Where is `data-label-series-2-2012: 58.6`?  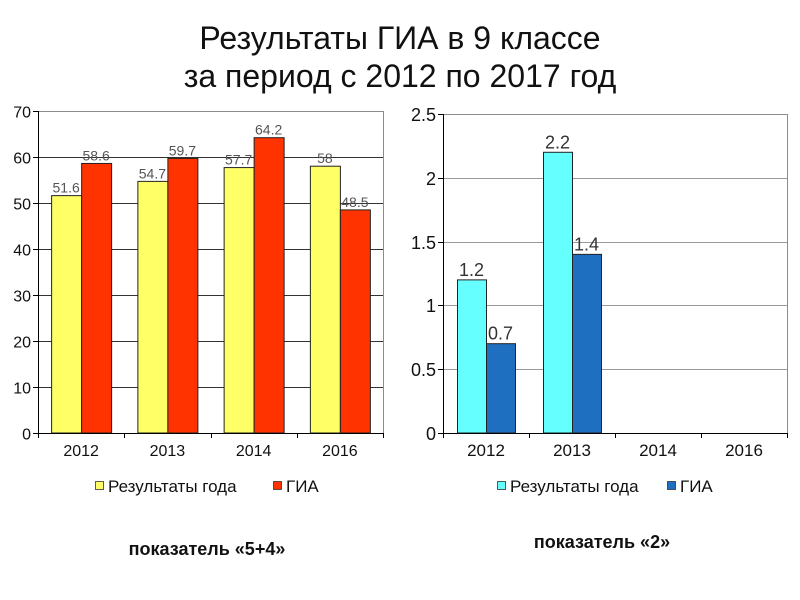
data-label-series-2-2012: 58.6 is located at coordinates (96, 155).